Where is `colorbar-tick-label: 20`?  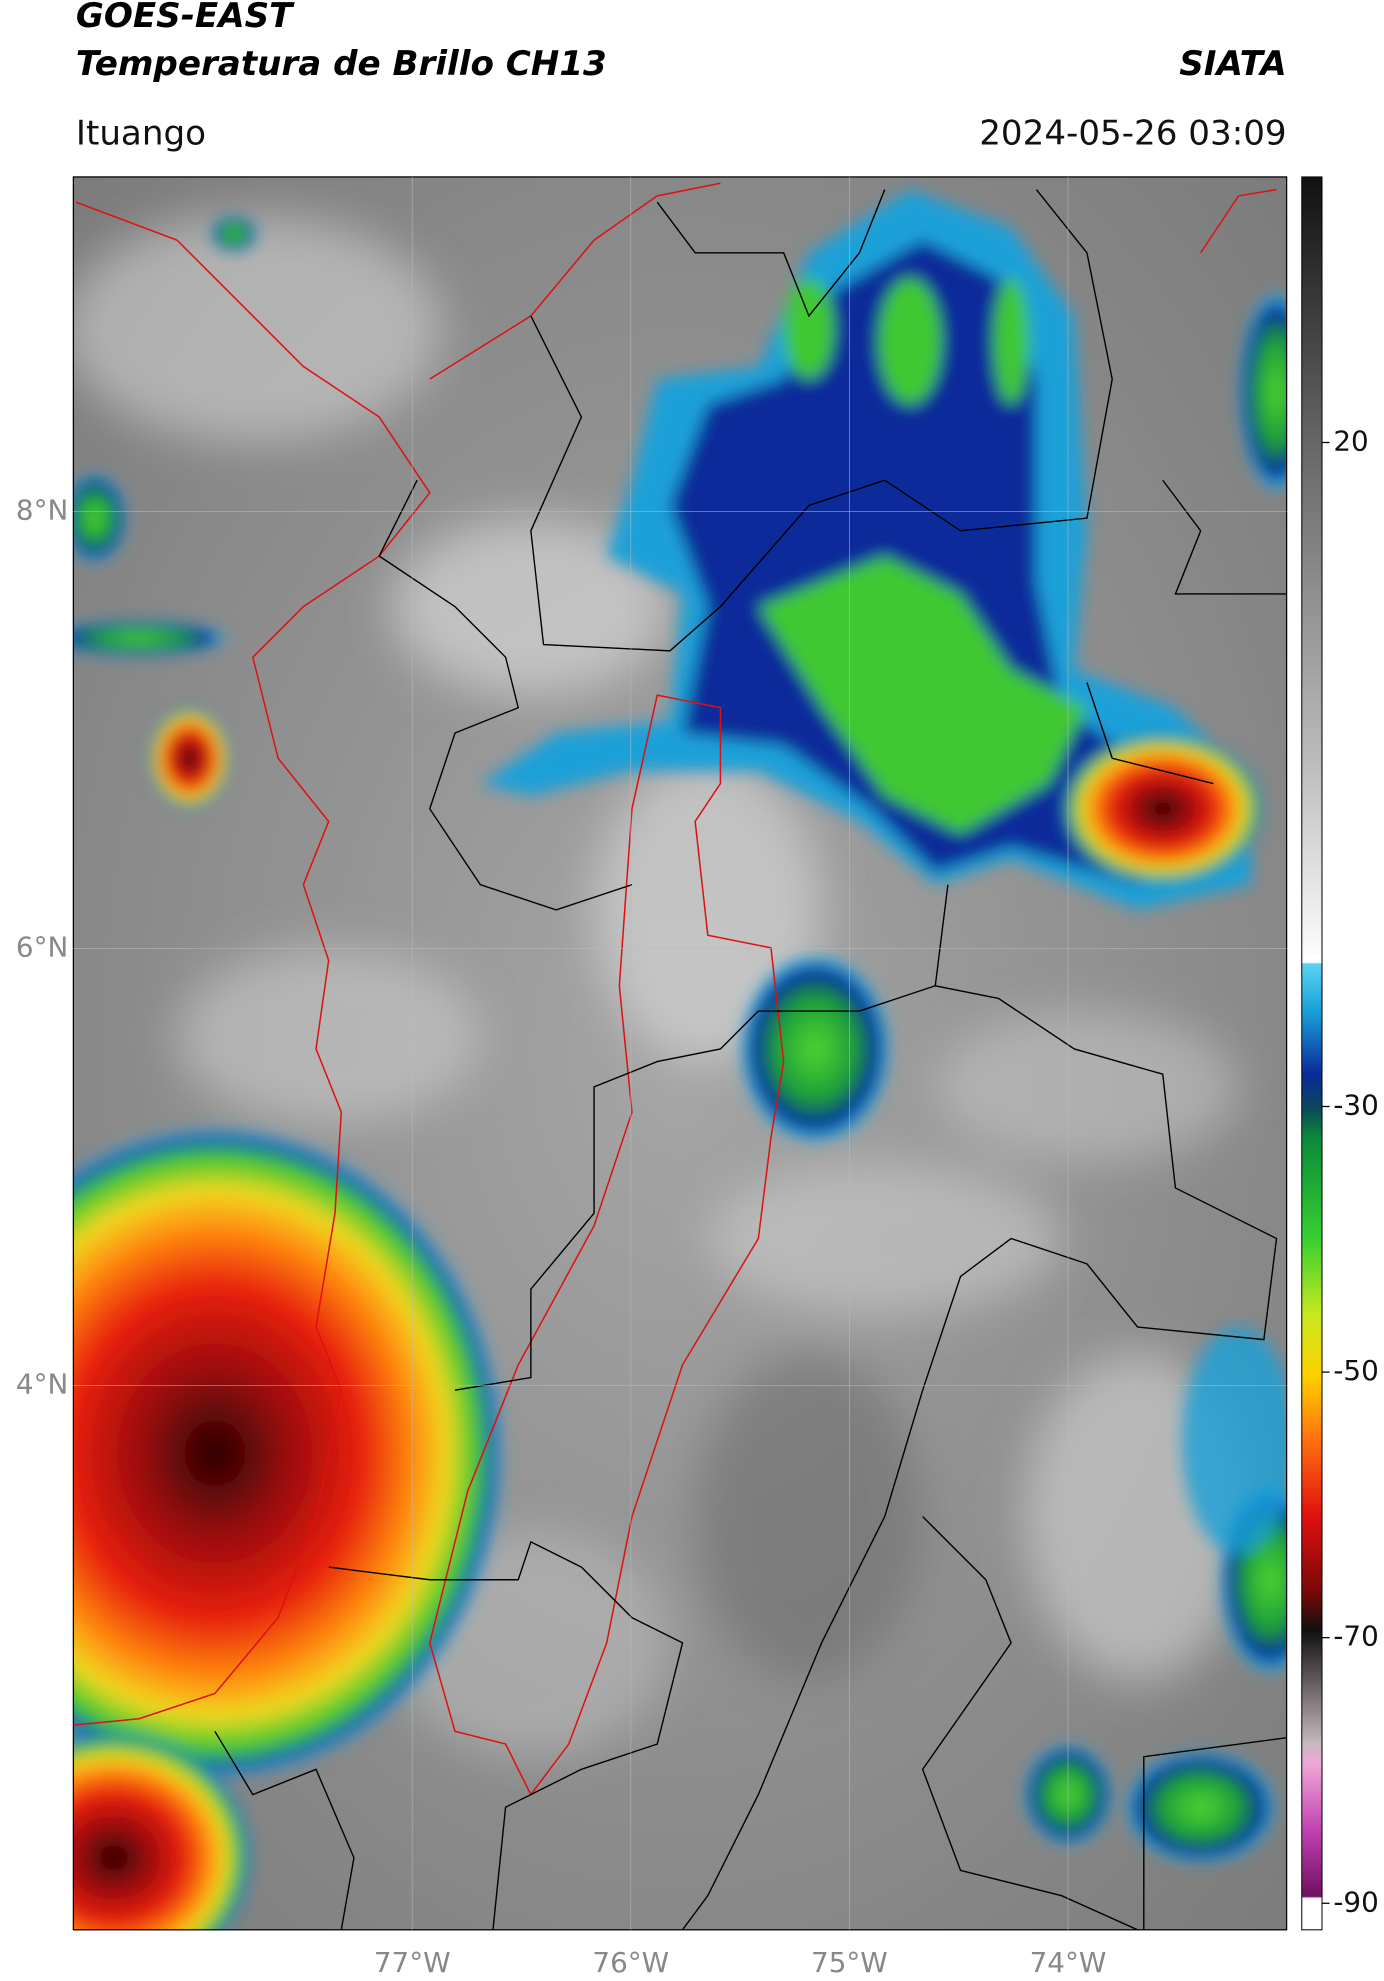 colorbar-tick-label: 20 is located at coordinates (1350, 441).